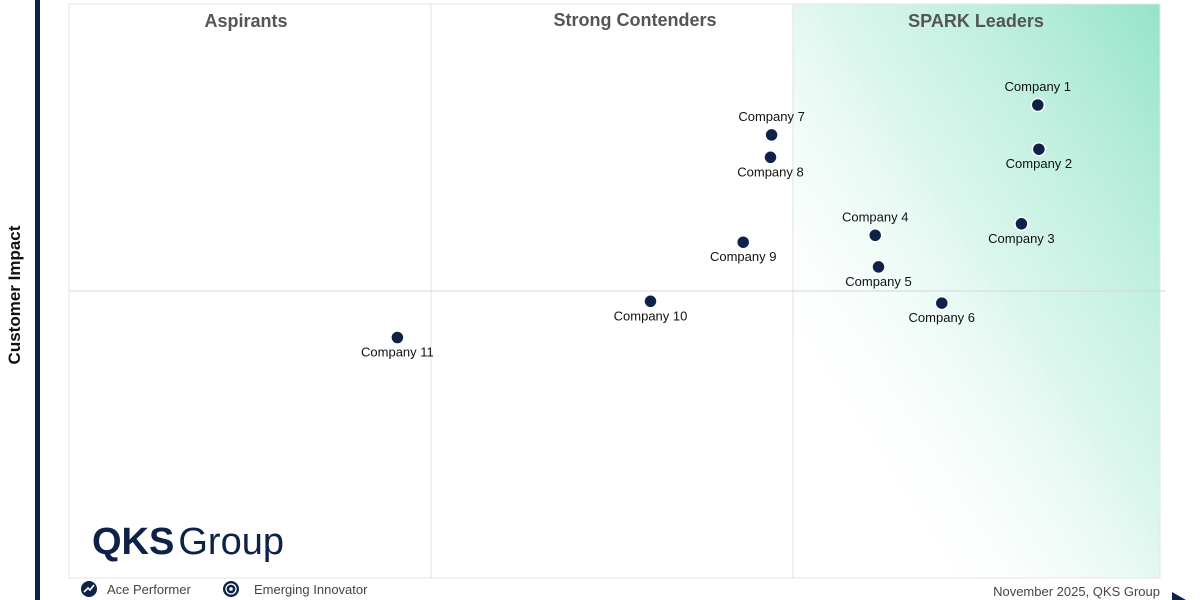 The image size is (1200, 600). I want to click on ace-performer-icon, so click(89, 589).